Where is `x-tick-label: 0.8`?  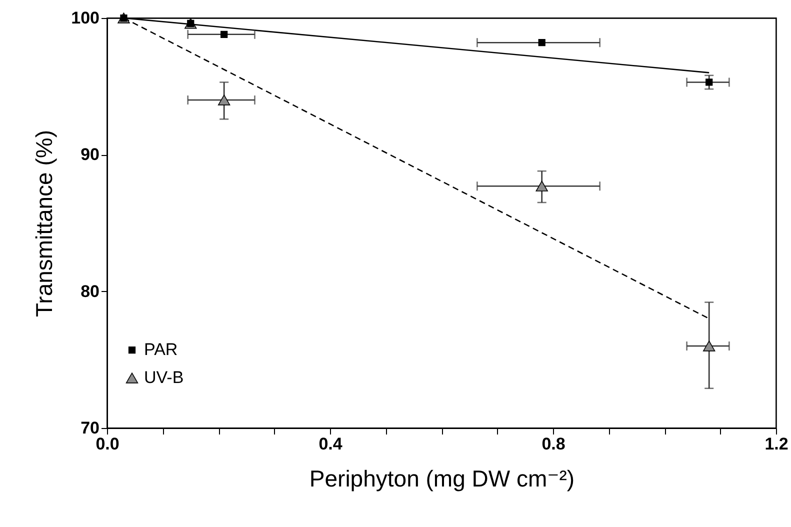
x-tick-label: 0.8 is located at coordinates (554, 444).